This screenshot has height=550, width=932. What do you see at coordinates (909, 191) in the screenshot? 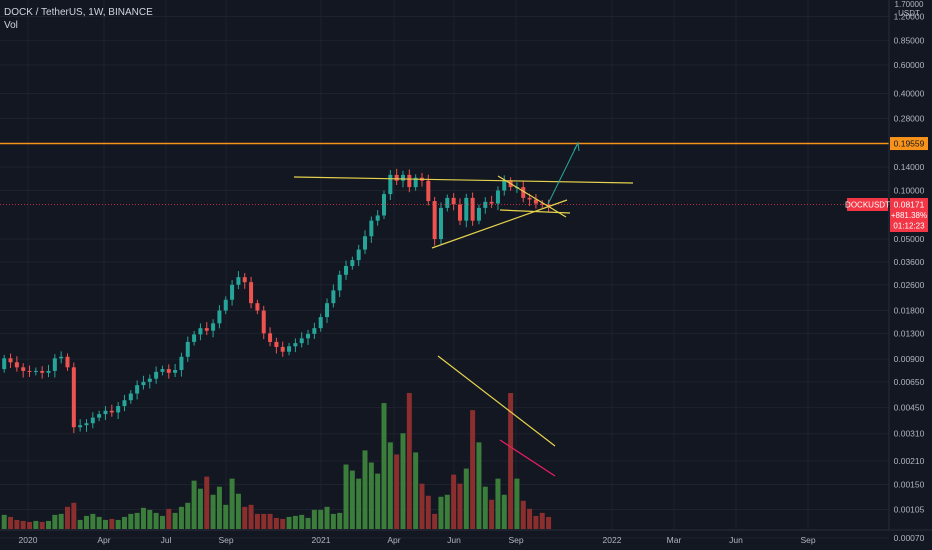
I see `price-tick-label: 0.10000` at bounding box center [909, 191].